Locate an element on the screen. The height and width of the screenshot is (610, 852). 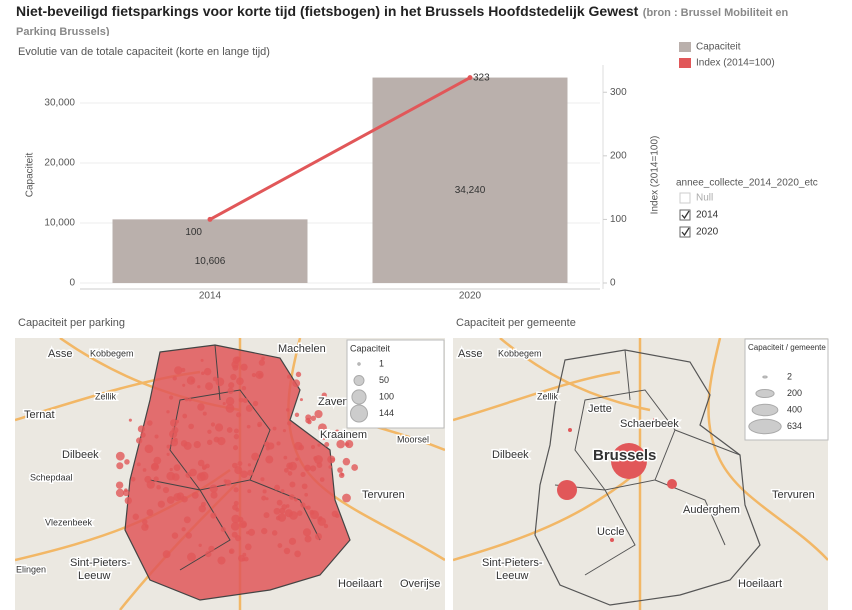
y2-tick-label: 300 is located at coordinates (618, 92).